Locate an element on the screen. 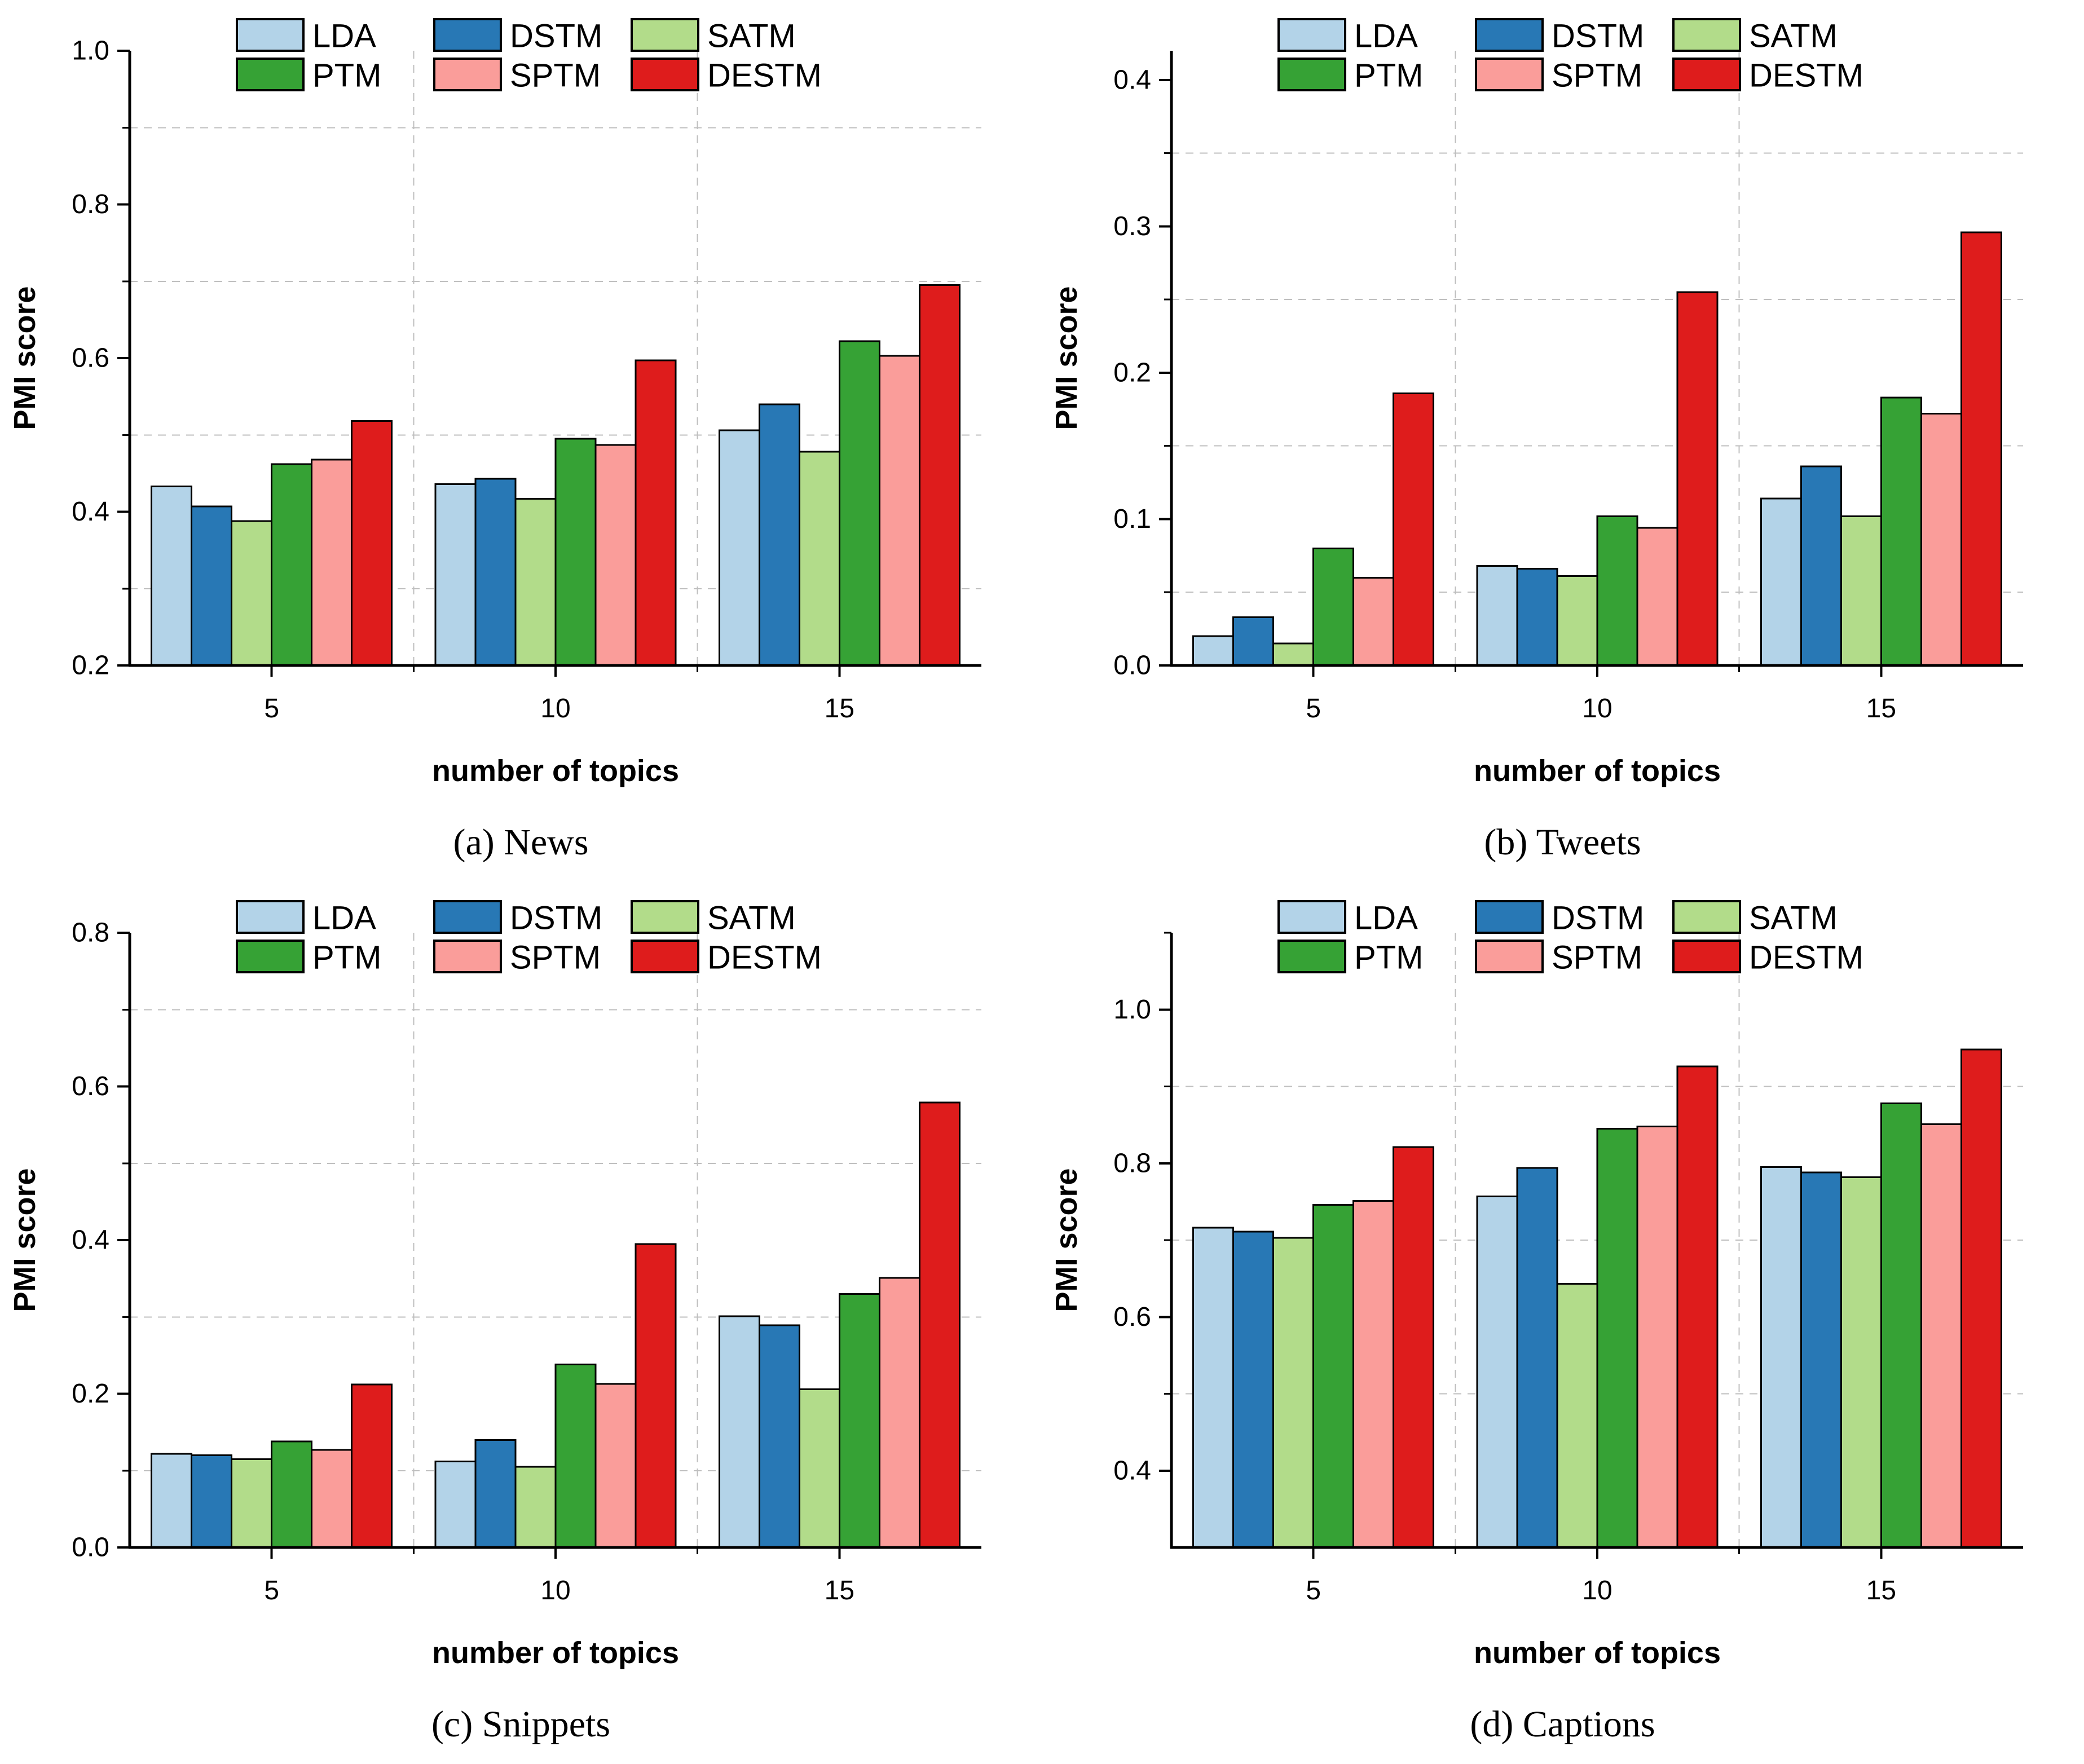 The image size is (2084, 1764). y-tick-label: 1.0 is located at coordinates (1132, 1010).